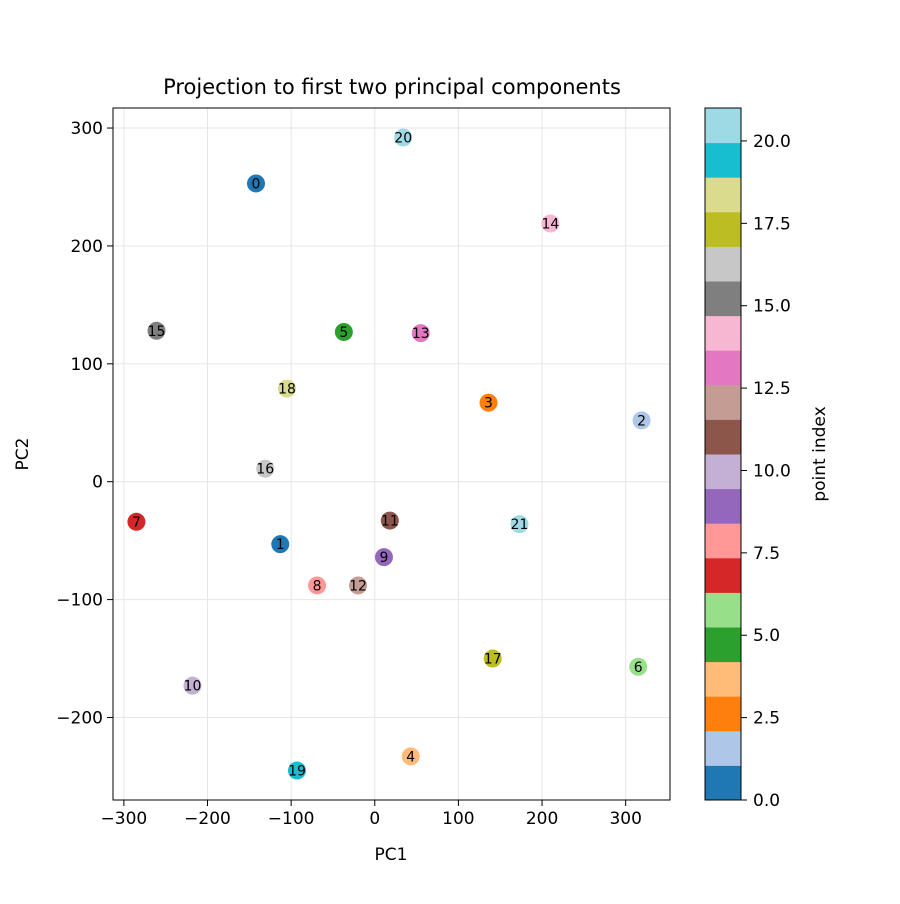  I want to click on y-tick-label: 0, so click(97, 483).